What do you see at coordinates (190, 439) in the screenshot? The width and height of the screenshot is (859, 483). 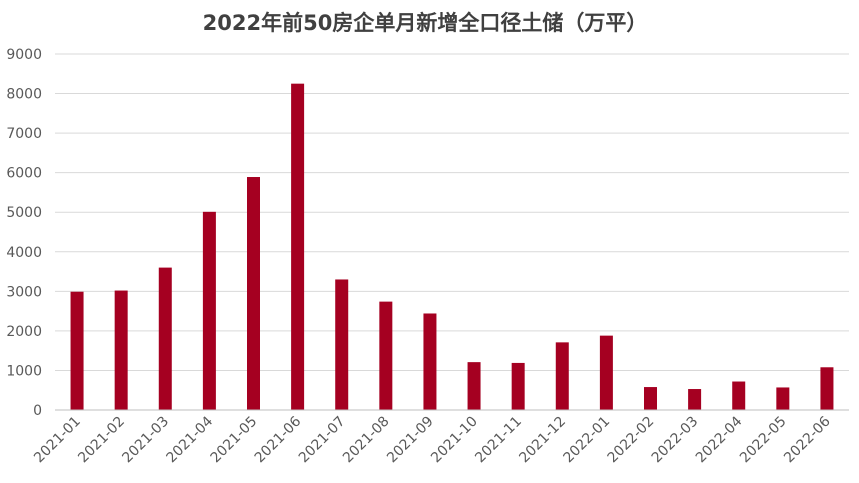 I see `x-tick-label: 2021-04` at bounding box center [190, 439].